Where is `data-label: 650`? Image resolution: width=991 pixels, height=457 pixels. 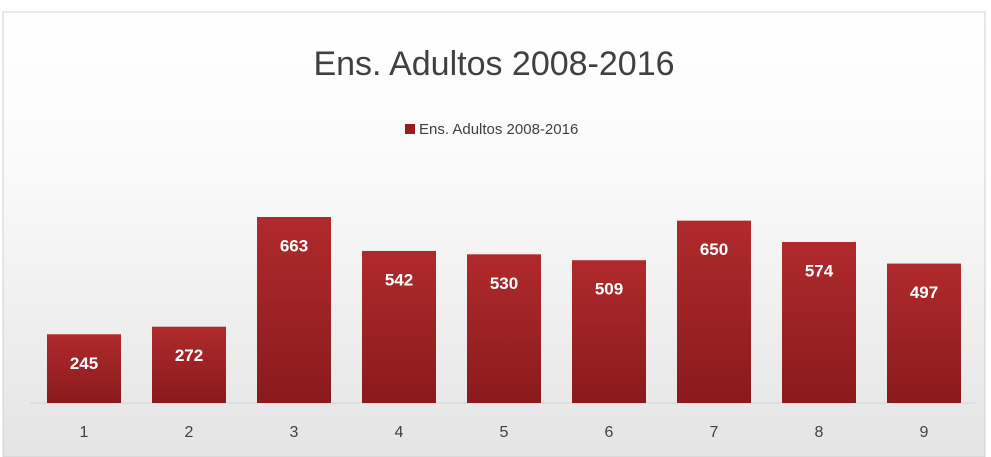
data-label: 650 is located at coordinates (714, 249).